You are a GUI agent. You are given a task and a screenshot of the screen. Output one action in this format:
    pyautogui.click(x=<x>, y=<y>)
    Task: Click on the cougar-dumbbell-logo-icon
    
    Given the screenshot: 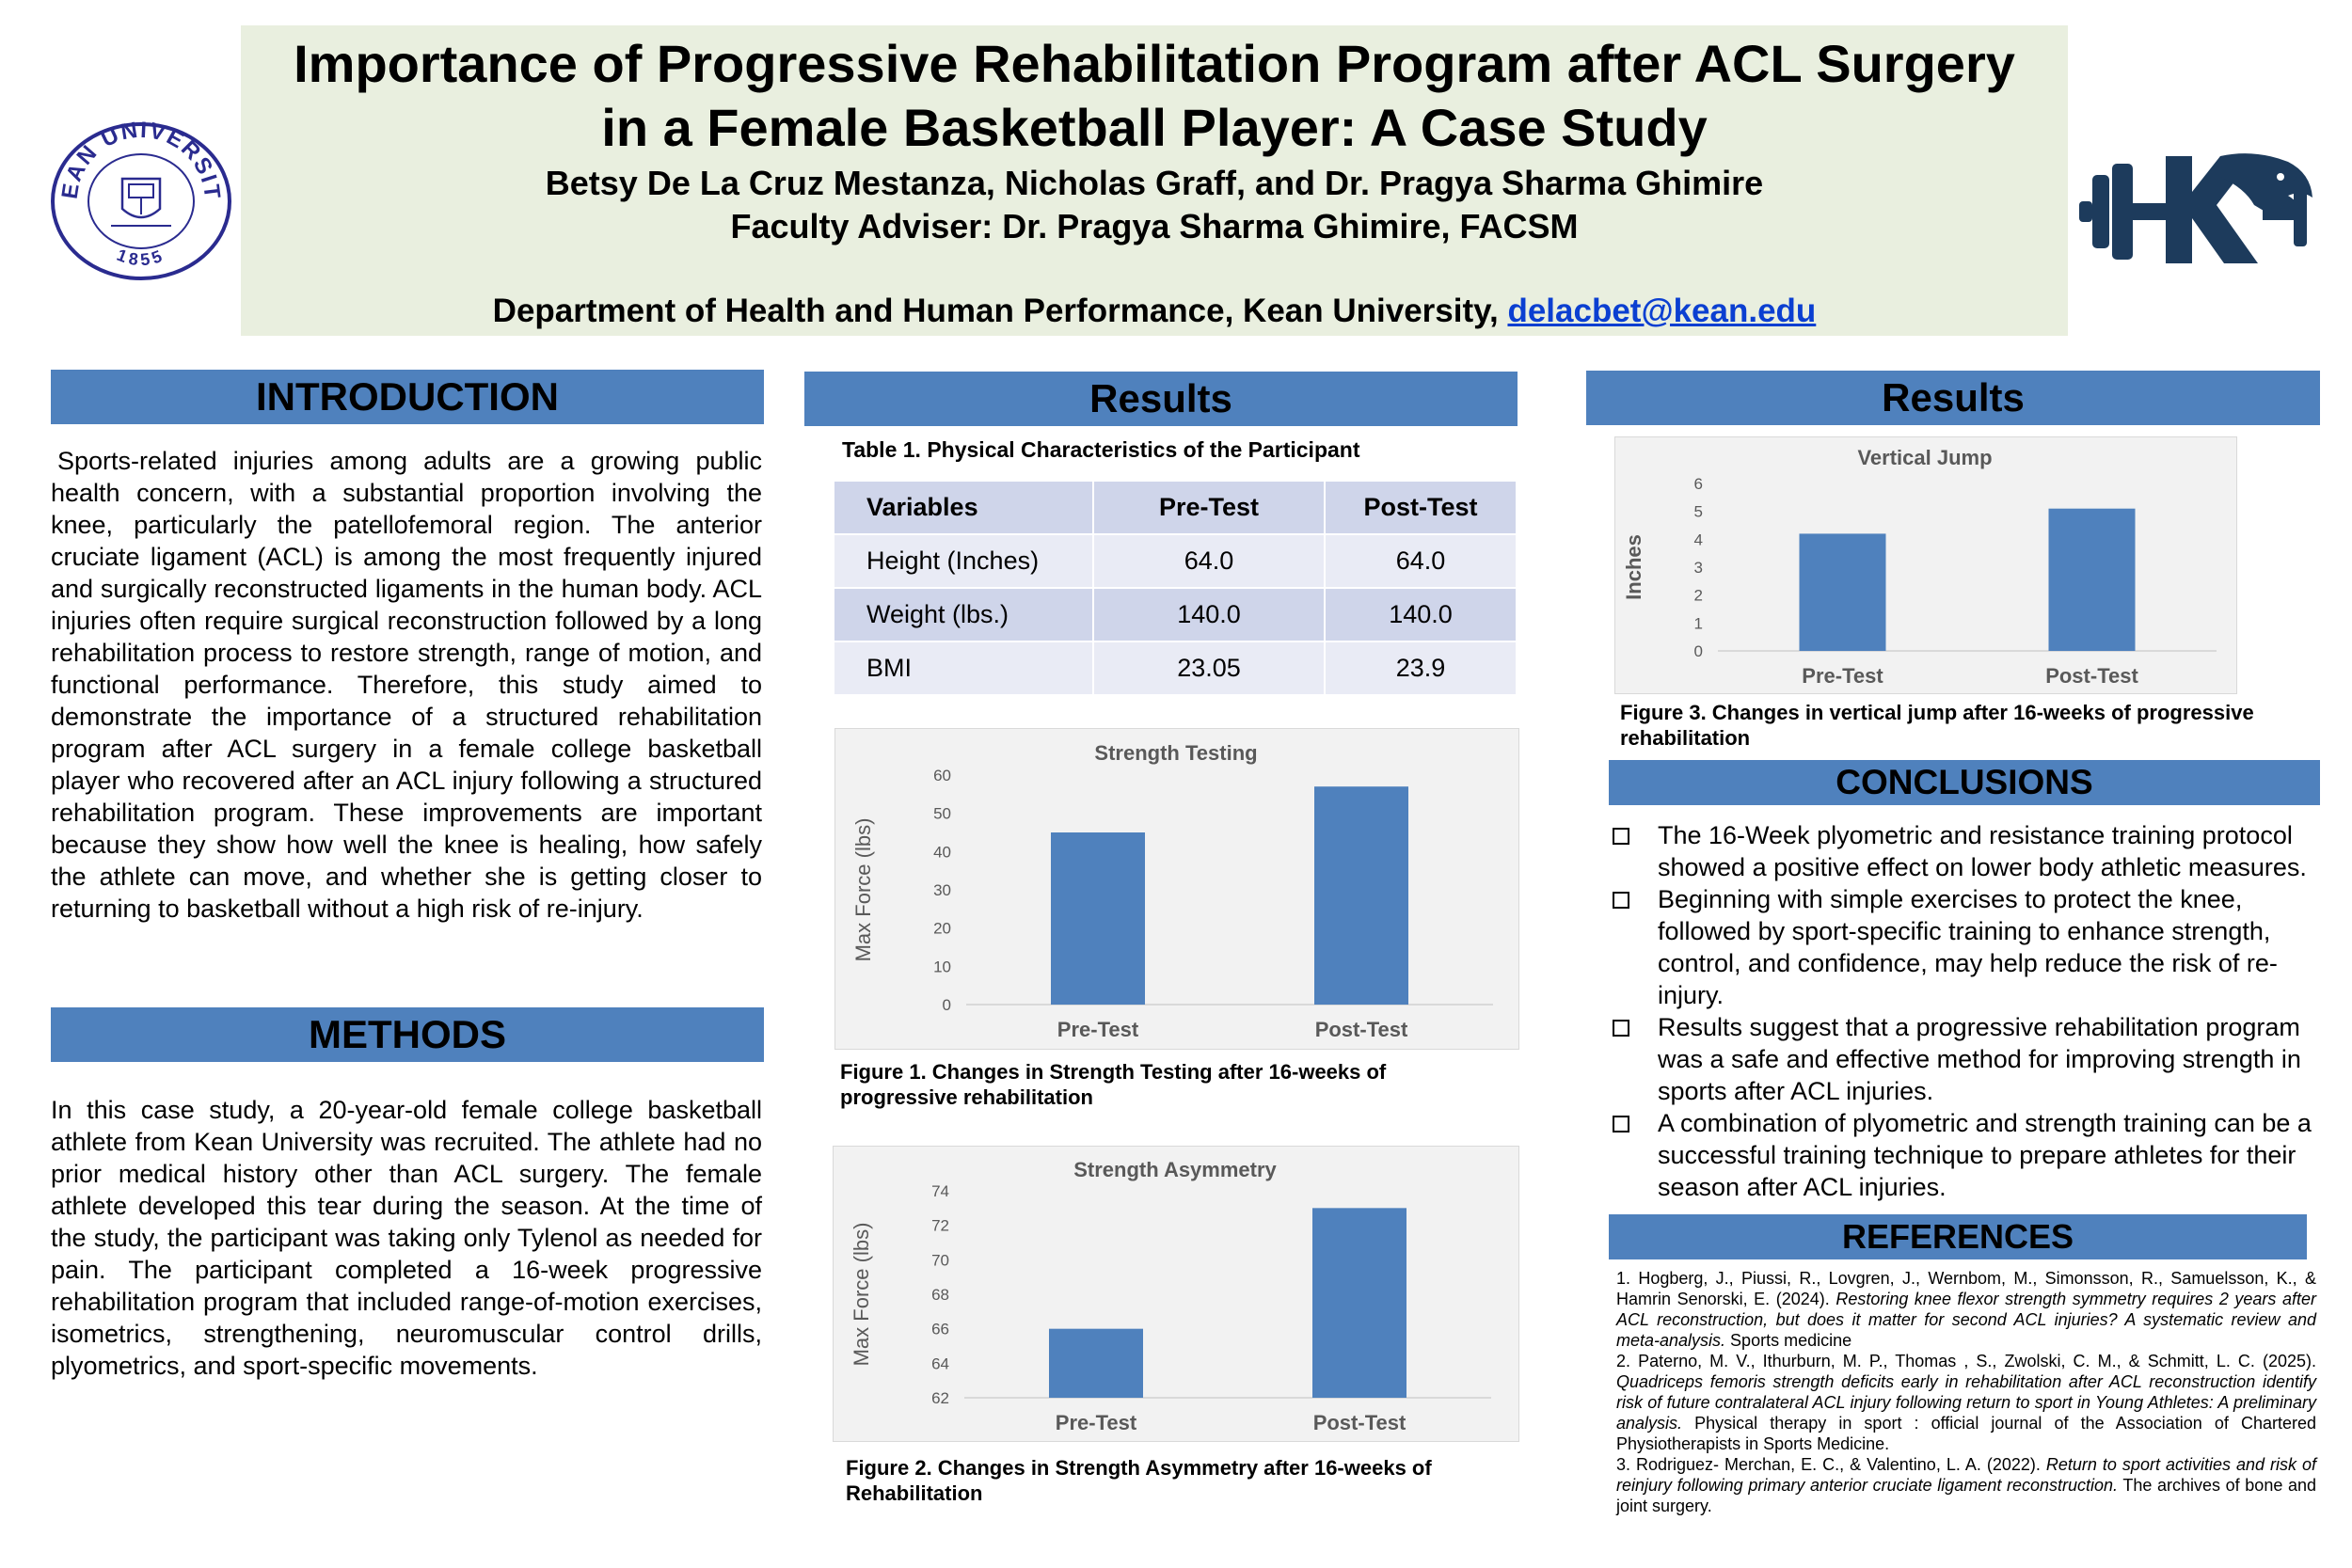 What is the action you would take?
    pyautogui.click(x=2195, y=208)
    